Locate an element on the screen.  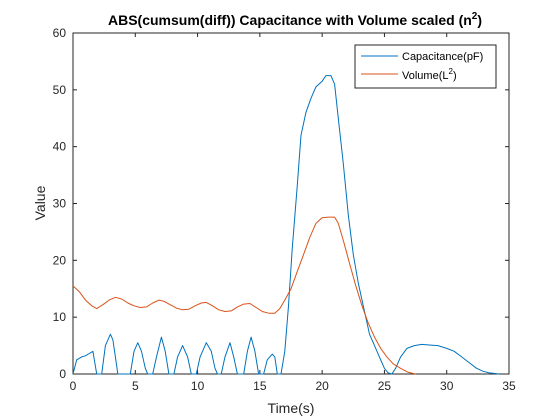
x-axis-label: Time(s) is located at coordinates (291, 408).